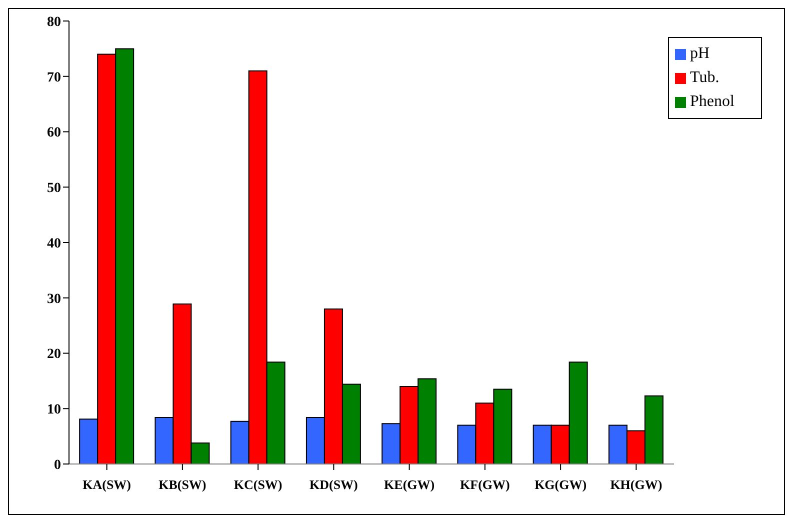 Image resolution: width=791 pixels, height=522 pixels. What do you see at coordinates (54, 299) in the screenshot?
I see `y-tick-label: 30` at bounding box center [54, 299].